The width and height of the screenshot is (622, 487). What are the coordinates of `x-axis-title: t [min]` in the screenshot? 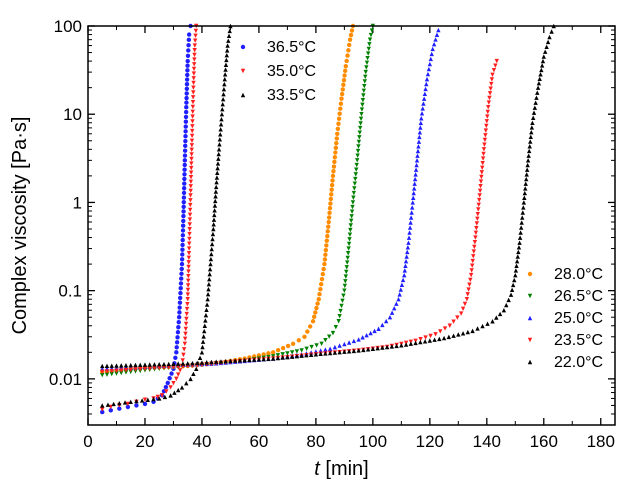 It's located at (341, 469).